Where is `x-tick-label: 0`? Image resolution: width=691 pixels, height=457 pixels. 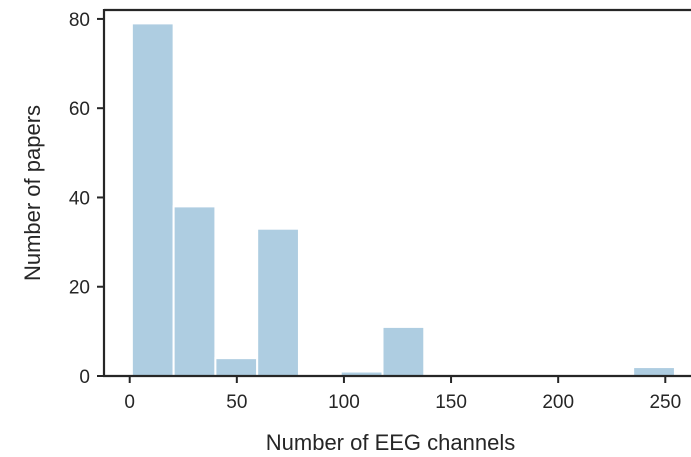
x-tick-label: 0 is located at coordinates (129, 402).